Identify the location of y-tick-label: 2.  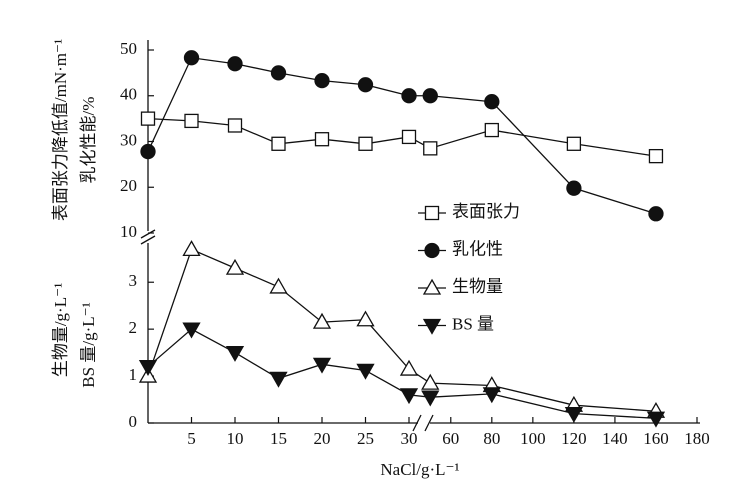
(133, 327).